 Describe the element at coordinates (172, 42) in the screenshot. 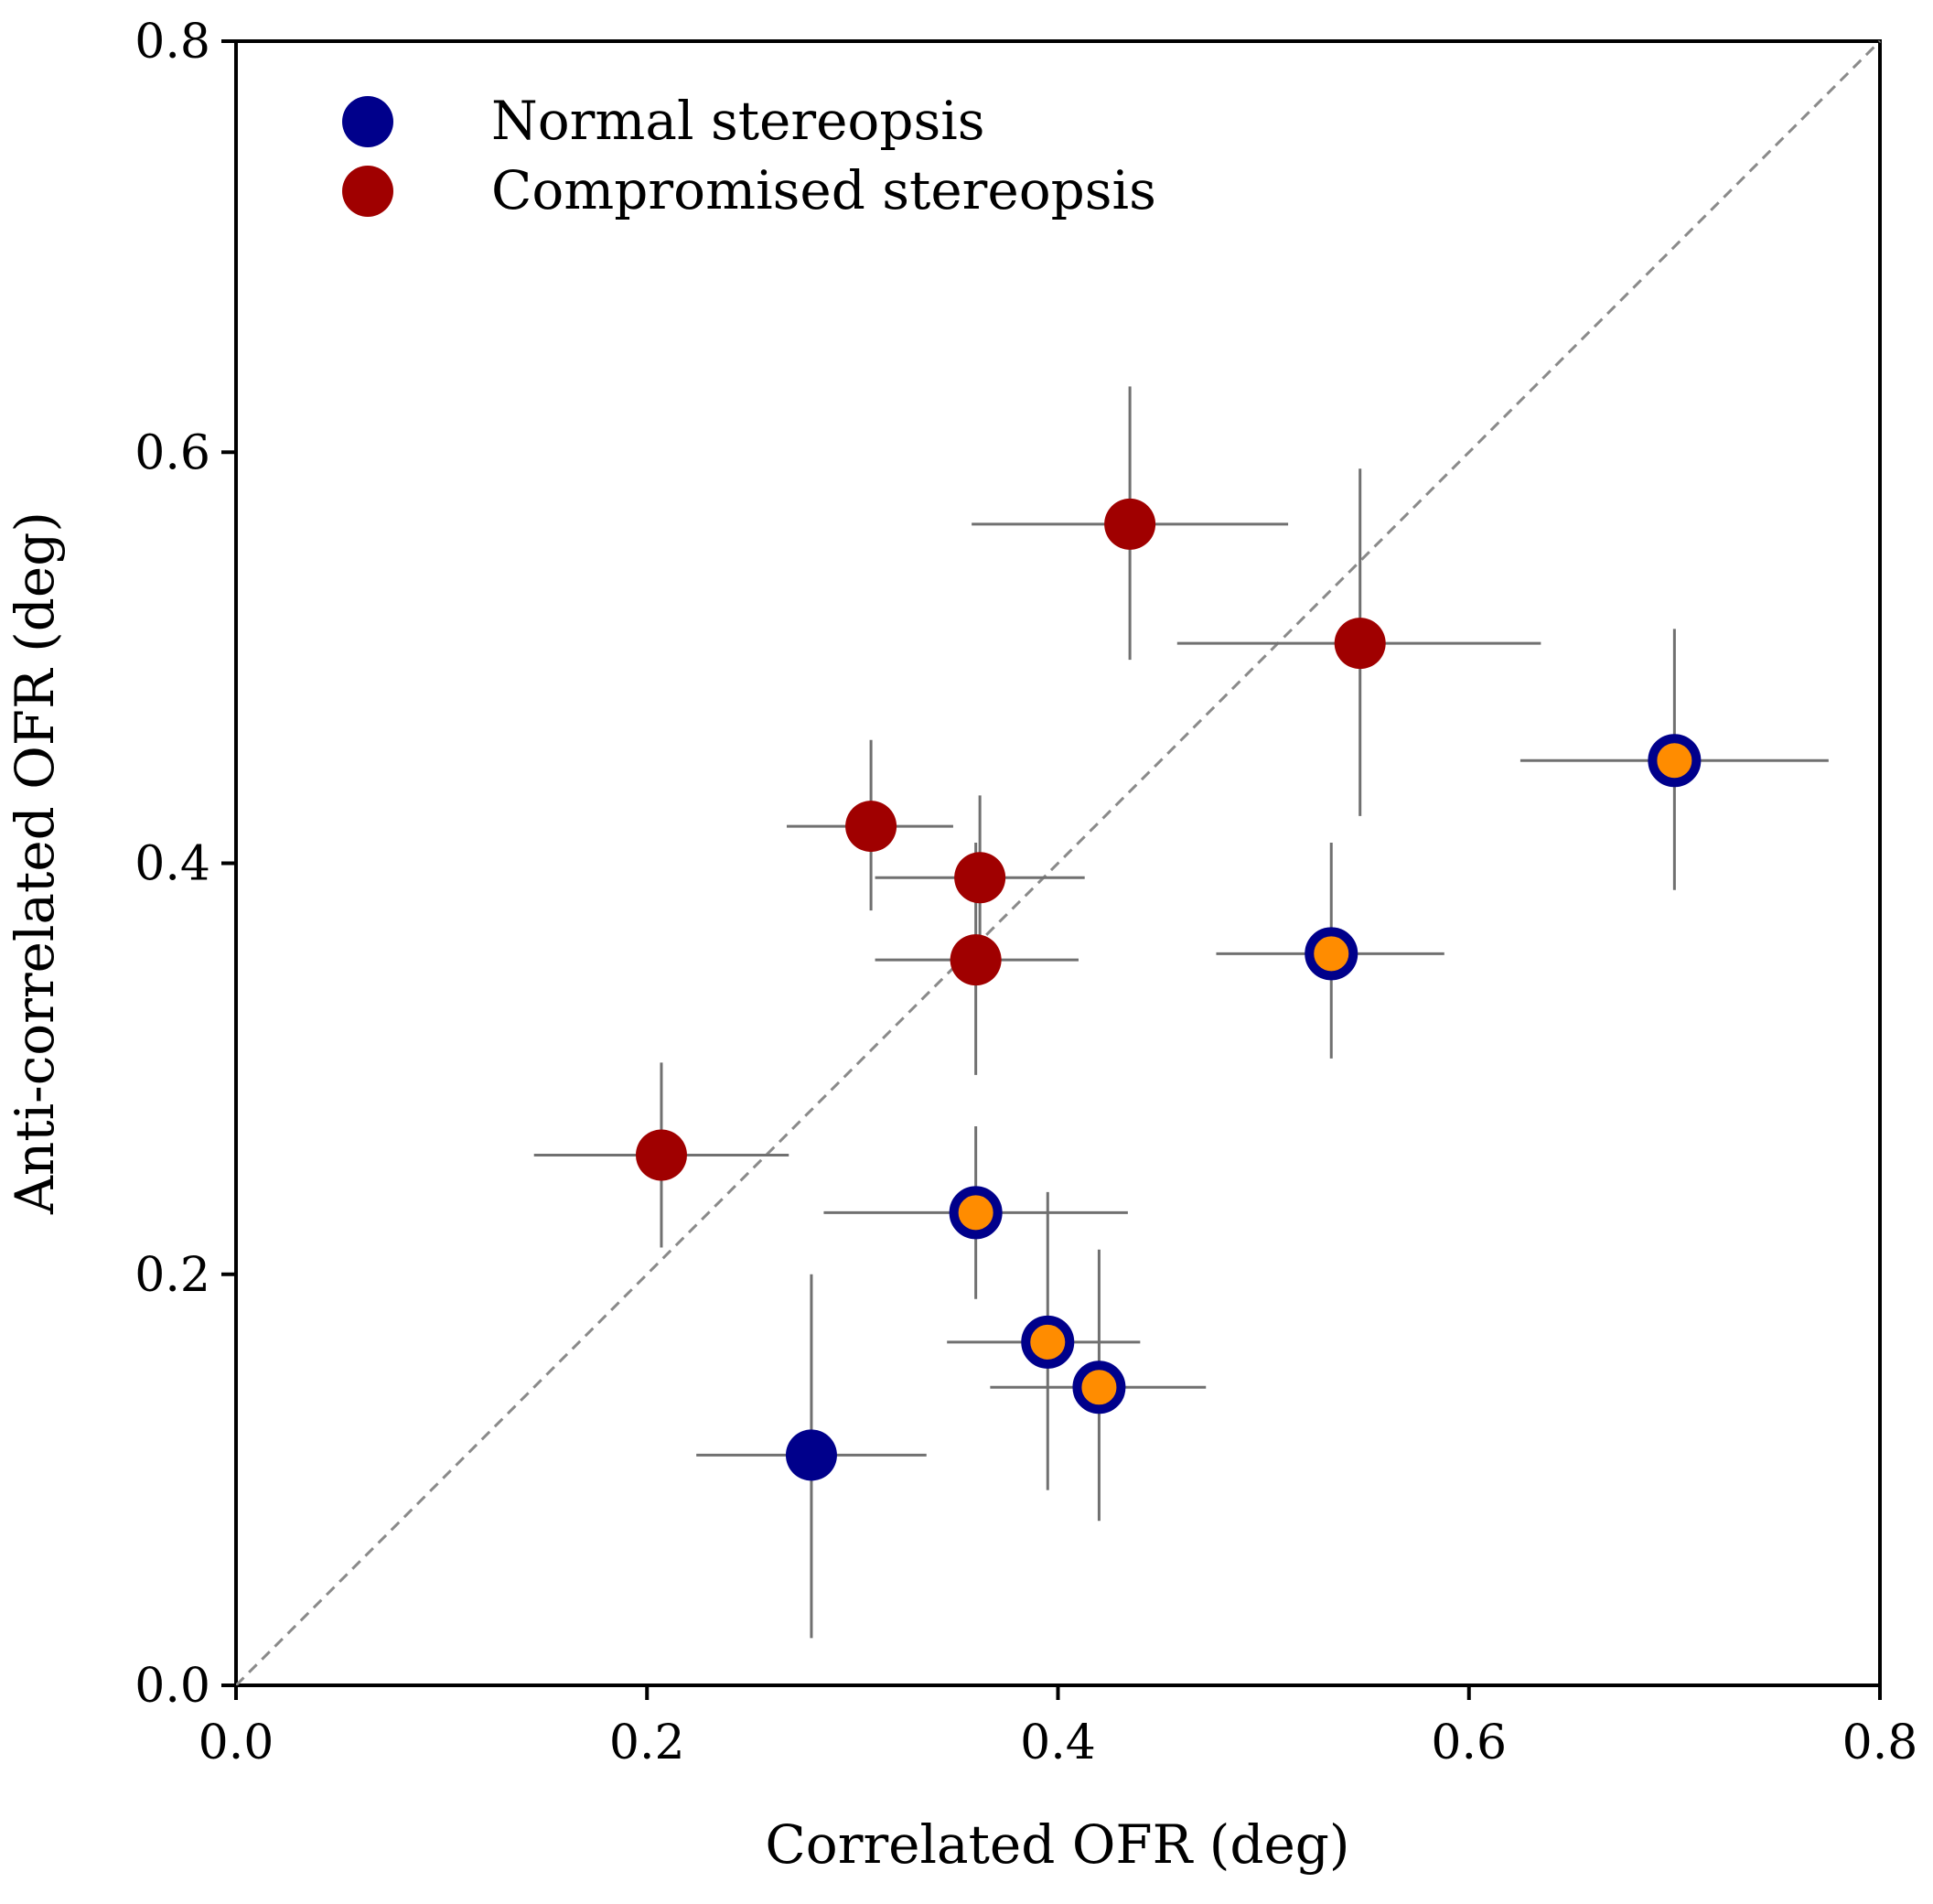

I see `y-tick-label: 0.8` at that location.